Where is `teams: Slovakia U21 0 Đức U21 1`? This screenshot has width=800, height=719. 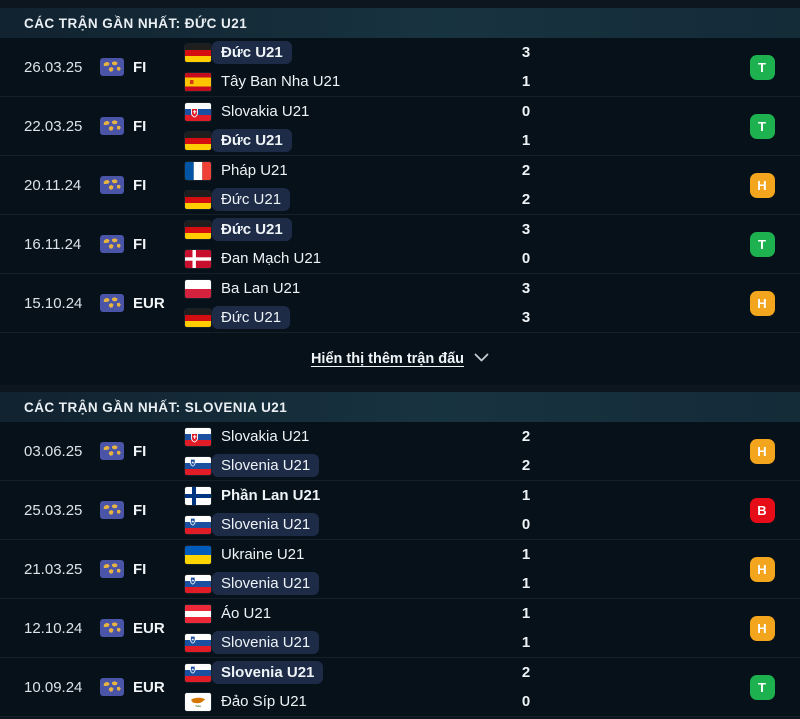 teams: Slovakia U21 0 Đức U21 1 is located at coordinates (454, 126).